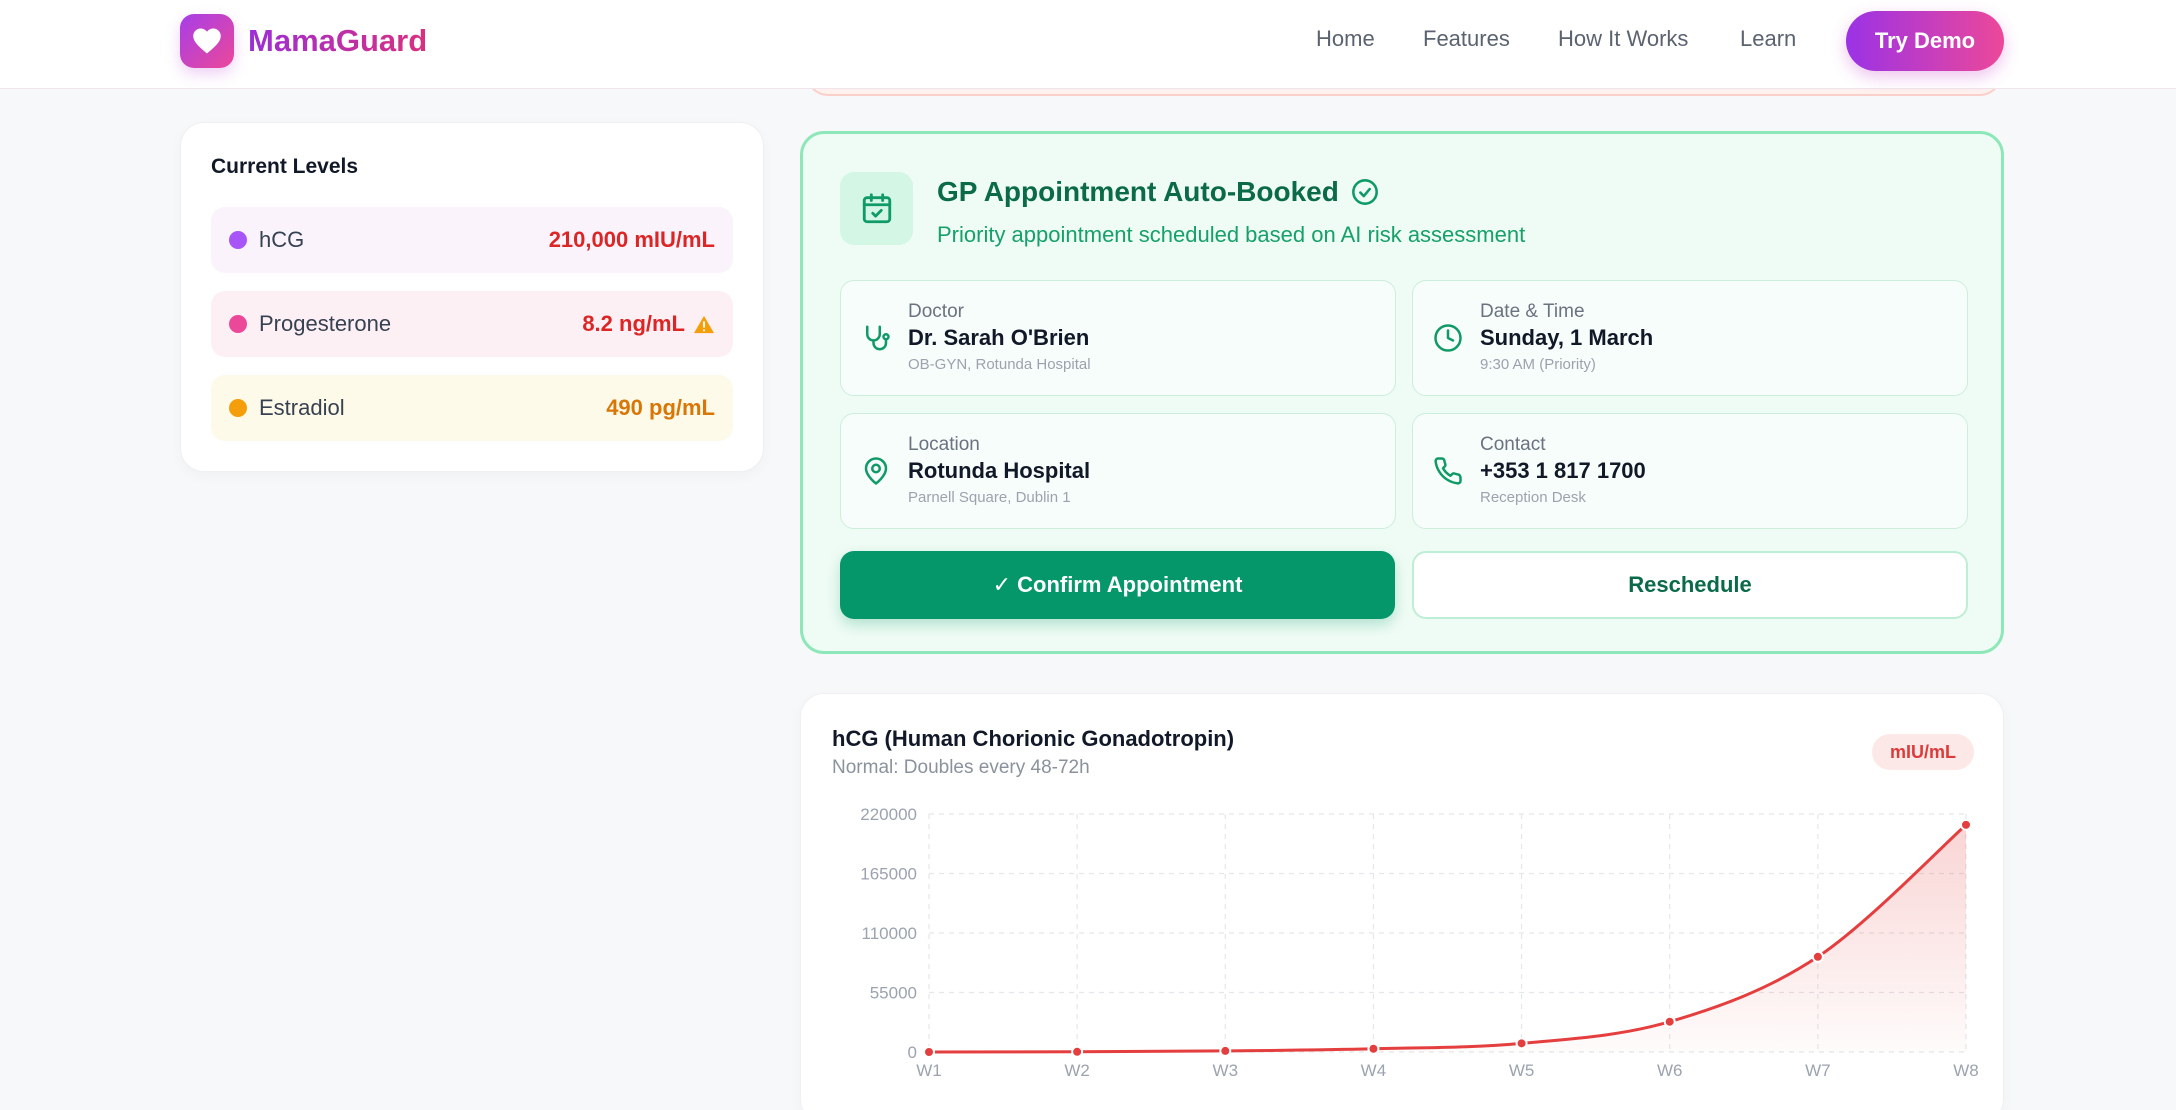 Image resolution: width=2176 pixels, height=1110 pixels. What do you see at coordinates (704, 324) in the screenshot?
I see `warning-icon` at bounding box center [704, 324].